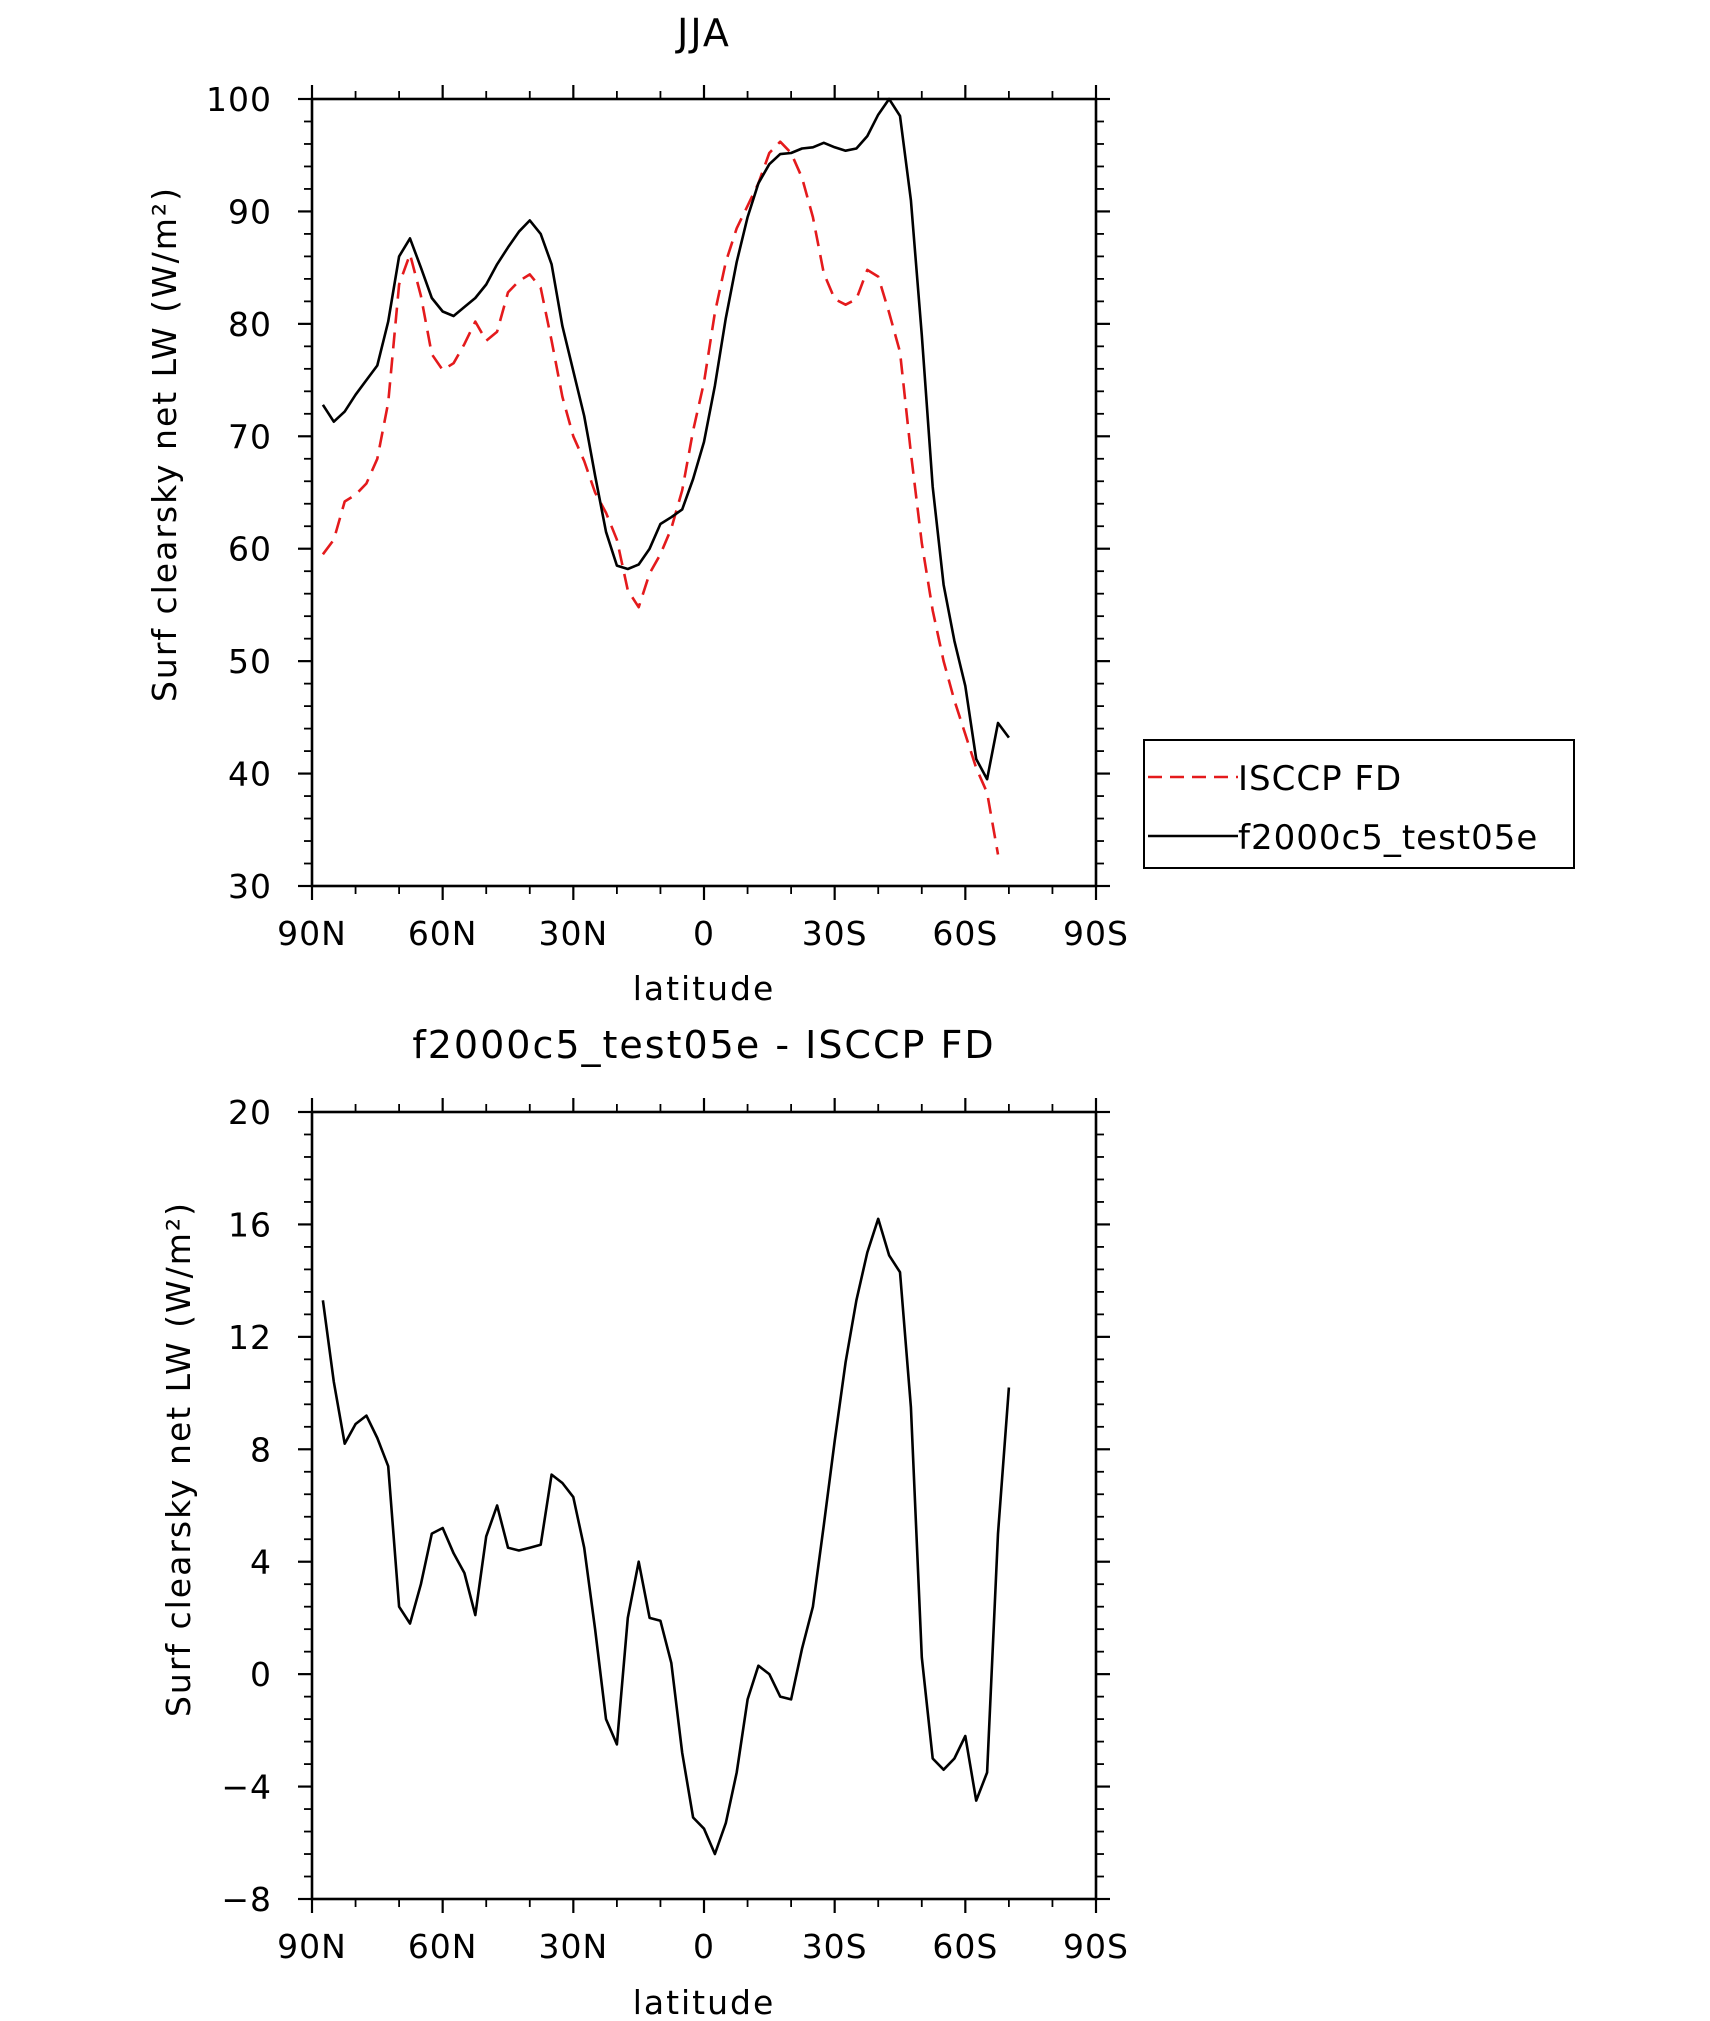  Describe the element at coordinates (703, 1045) in the screenshot. I see `chart-title: f2000c5_test05e - ISCCP FD` at that location.